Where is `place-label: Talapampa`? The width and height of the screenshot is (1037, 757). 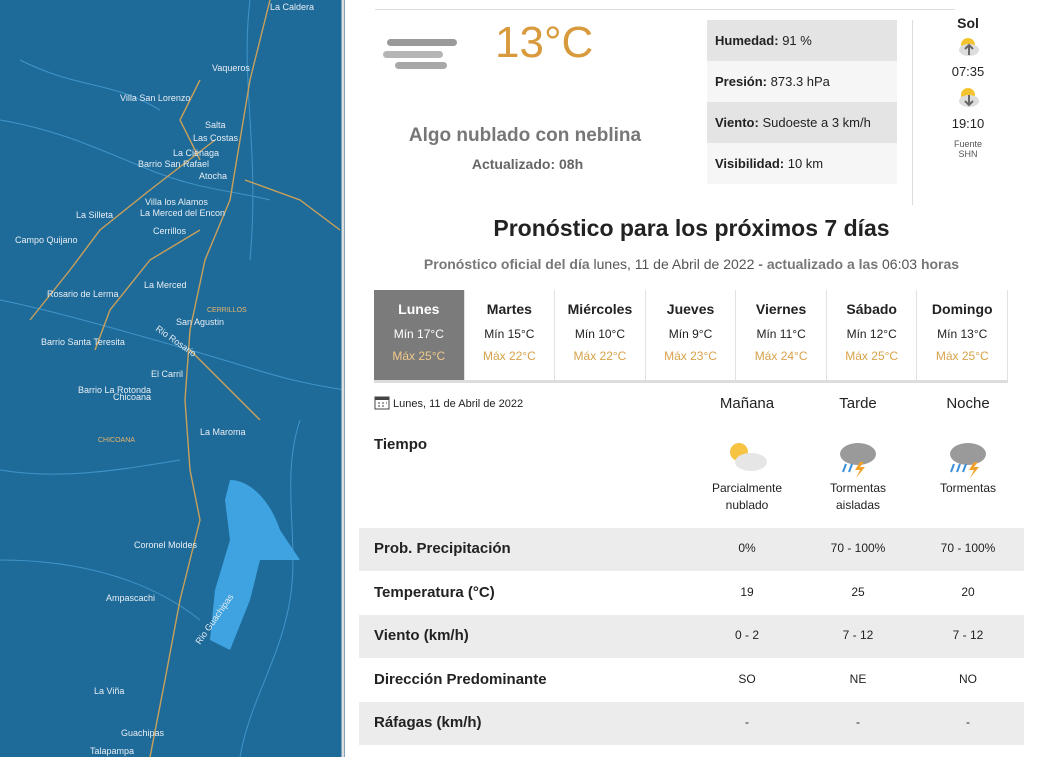
place-label: Talapampa is located at coordinates (112, 751).